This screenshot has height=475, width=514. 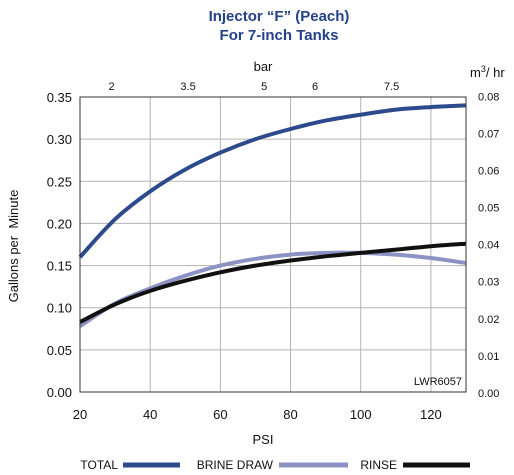 I want to click on y-tick-label: 0.10, so click(x=59, y=308).